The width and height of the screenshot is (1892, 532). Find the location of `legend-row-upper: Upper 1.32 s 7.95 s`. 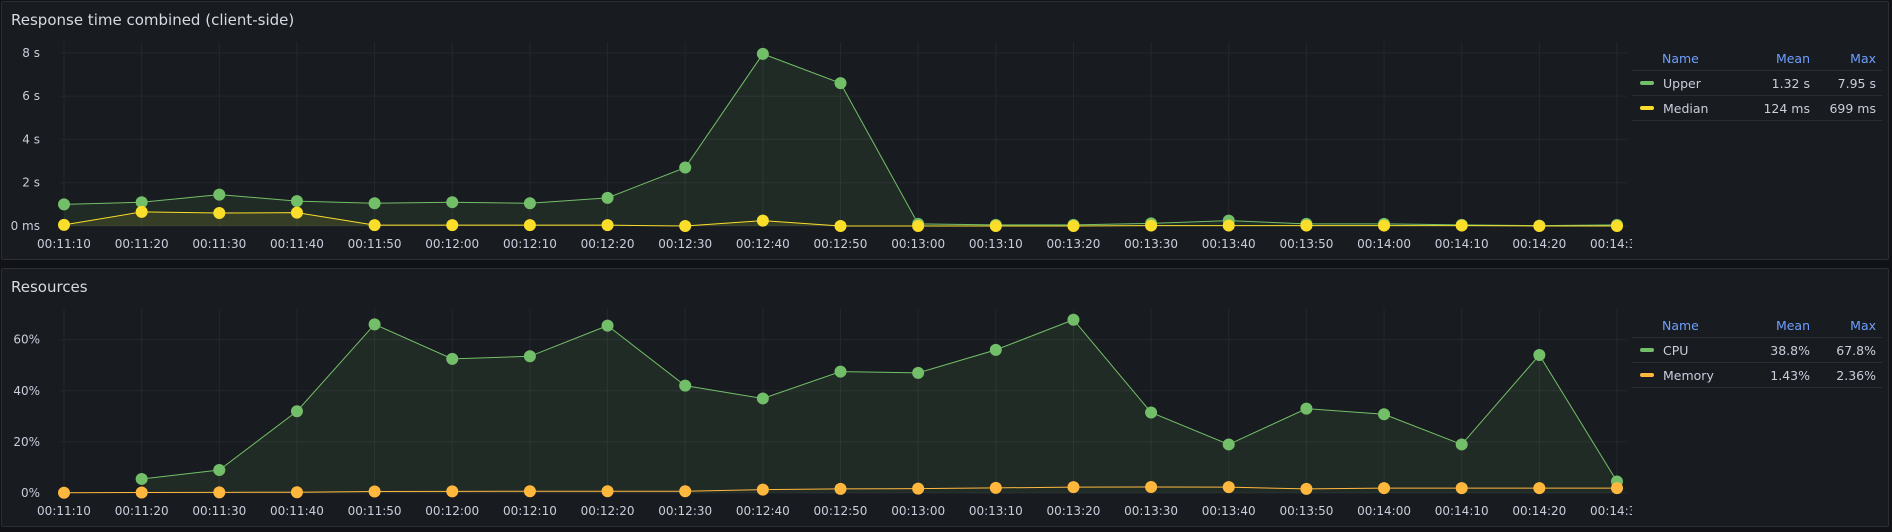

legend-row-upper: Upper 1.32 s 7.95 s is located at coordinates (1757, 83).